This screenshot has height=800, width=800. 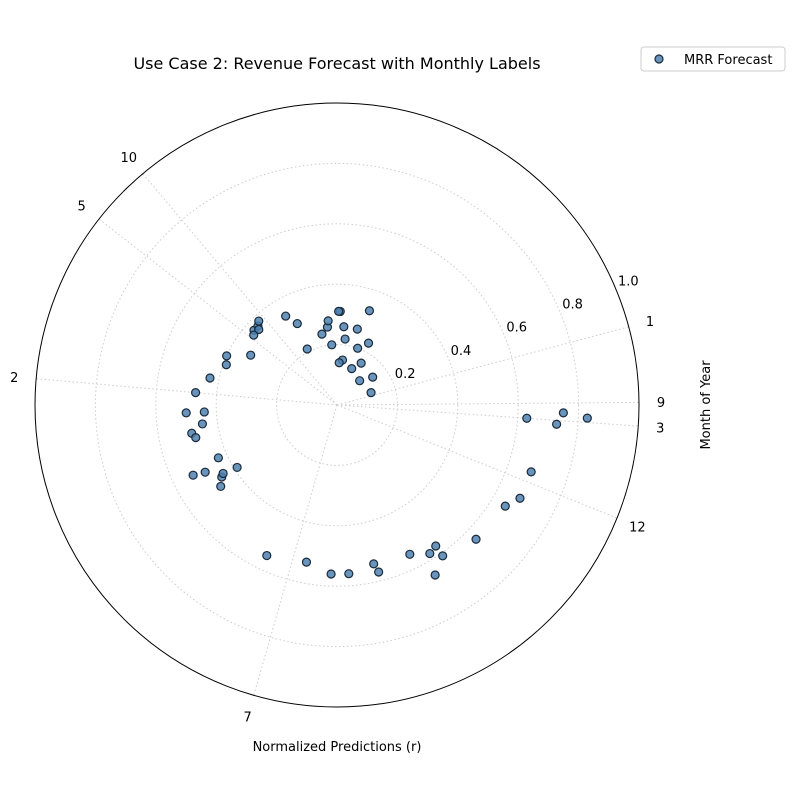 I want to click on x-axis-label: Normalized Predictions (r), so click(x=337, y=747).